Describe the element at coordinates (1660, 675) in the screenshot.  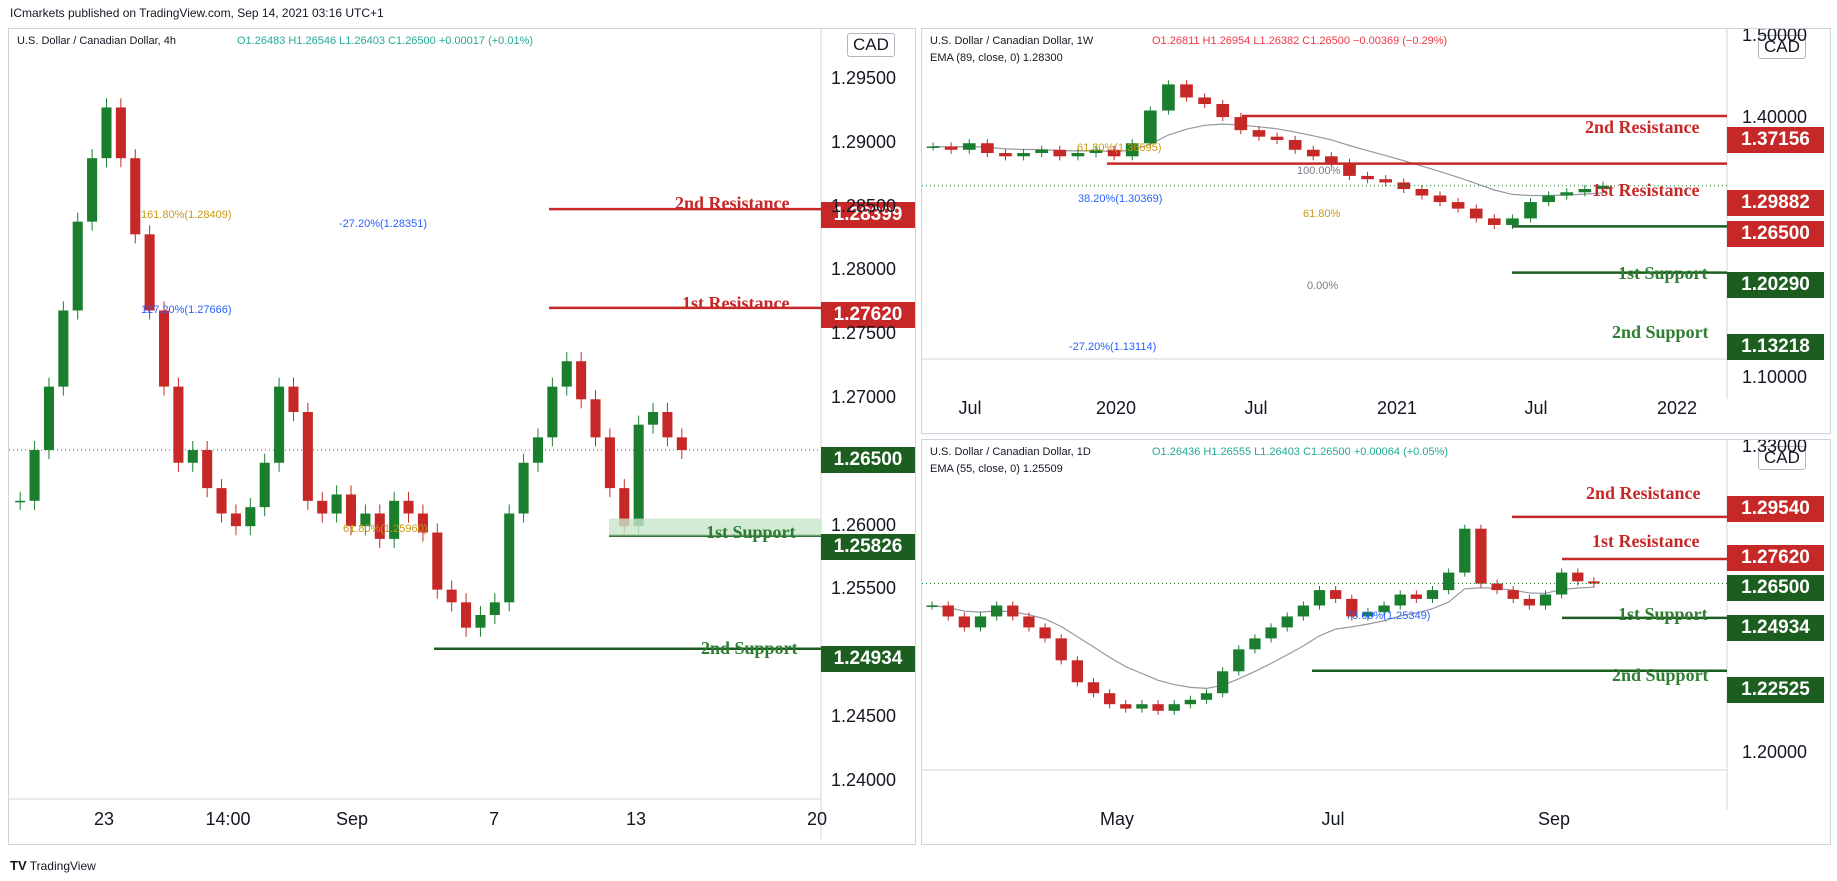
I see `level-label: 2nd Support` at that location.